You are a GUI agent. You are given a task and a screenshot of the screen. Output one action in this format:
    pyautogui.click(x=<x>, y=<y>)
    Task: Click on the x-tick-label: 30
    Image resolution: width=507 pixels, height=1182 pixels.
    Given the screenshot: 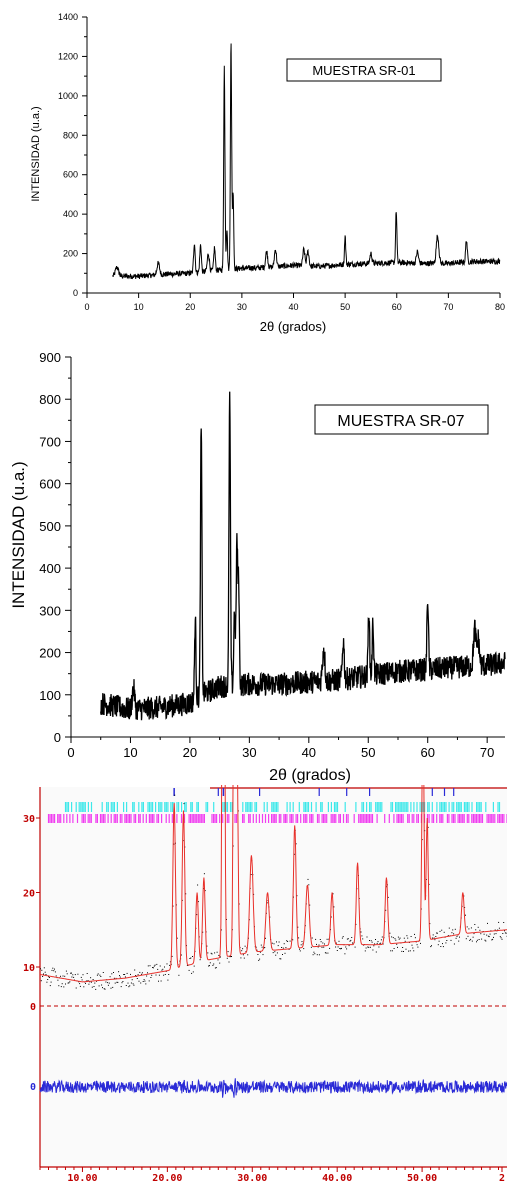 What is the action you would take?
    pyautogui.click(x=249, y=752)
    